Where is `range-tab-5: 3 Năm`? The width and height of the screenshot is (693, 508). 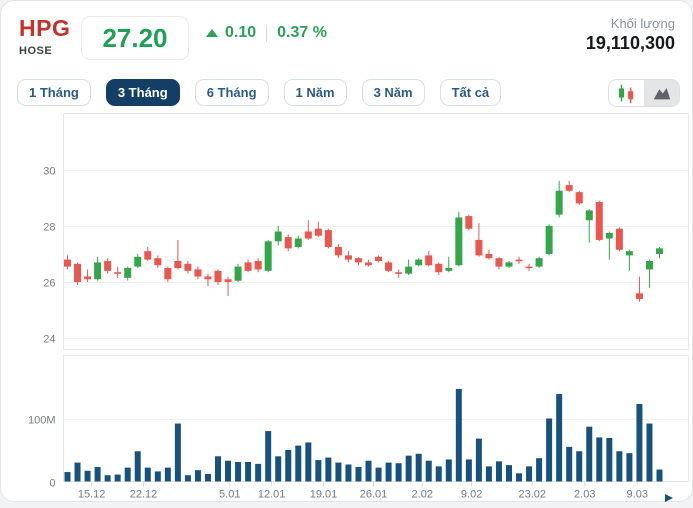
range-tab-5: 3 Năm is located at coordinates (393, 92).